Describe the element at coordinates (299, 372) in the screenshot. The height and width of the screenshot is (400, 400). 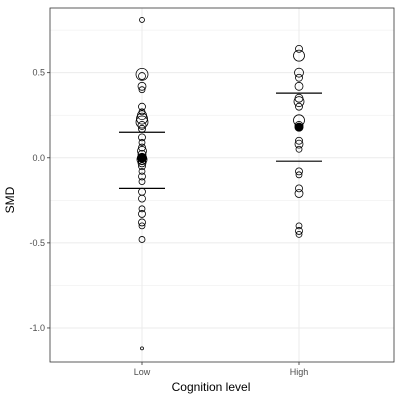
I see `x-tick-label: High` at that location.